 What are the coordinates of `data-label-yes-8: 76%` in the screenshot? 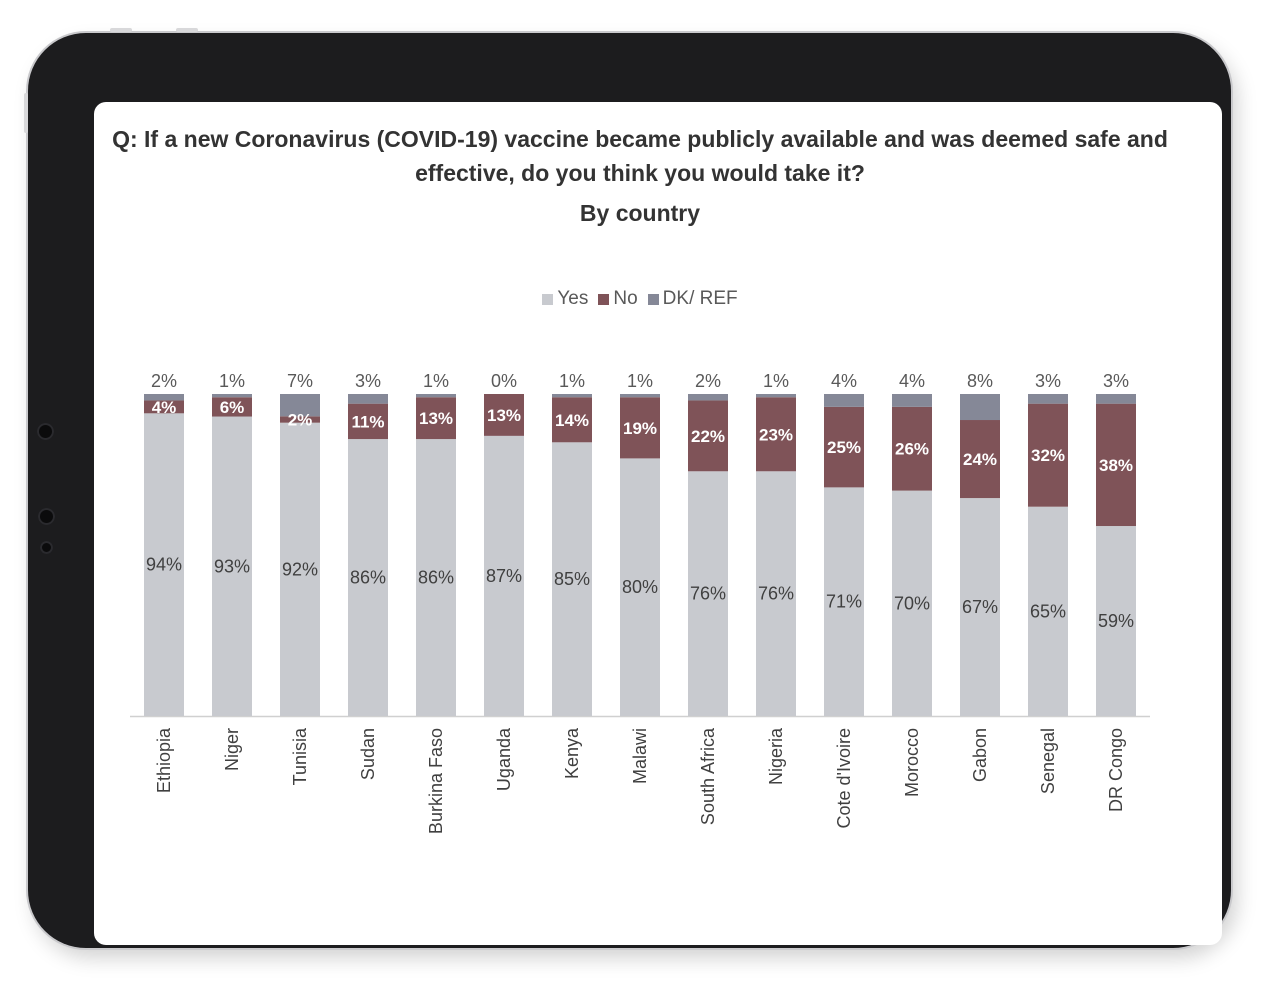 It's located at (708, 594).